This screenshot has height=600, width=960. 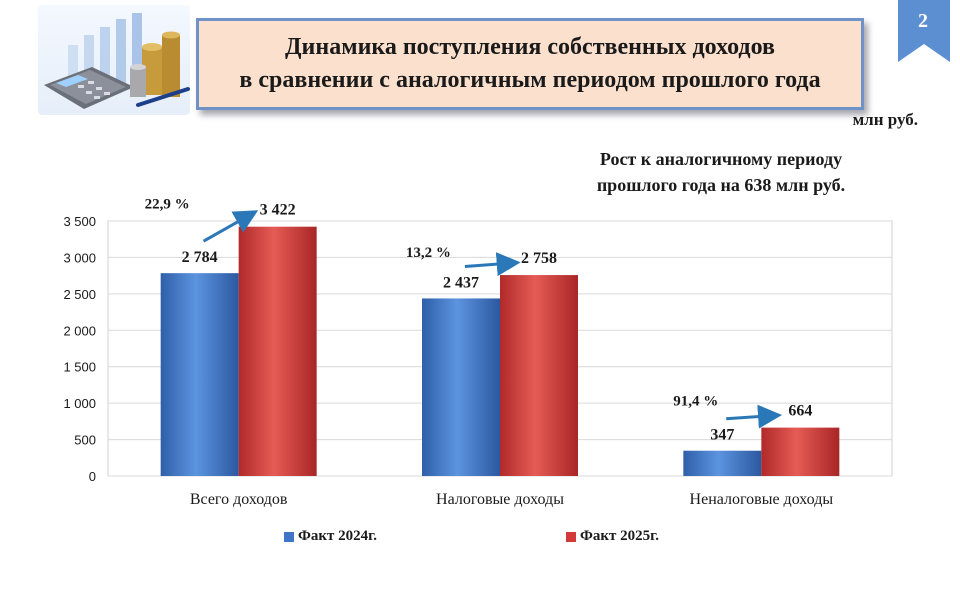 What do you see at coordinates (620, 536) in the screenshot?
I see `legend-label-2025: Факт 2025г.` at bounding box center [620, 536].